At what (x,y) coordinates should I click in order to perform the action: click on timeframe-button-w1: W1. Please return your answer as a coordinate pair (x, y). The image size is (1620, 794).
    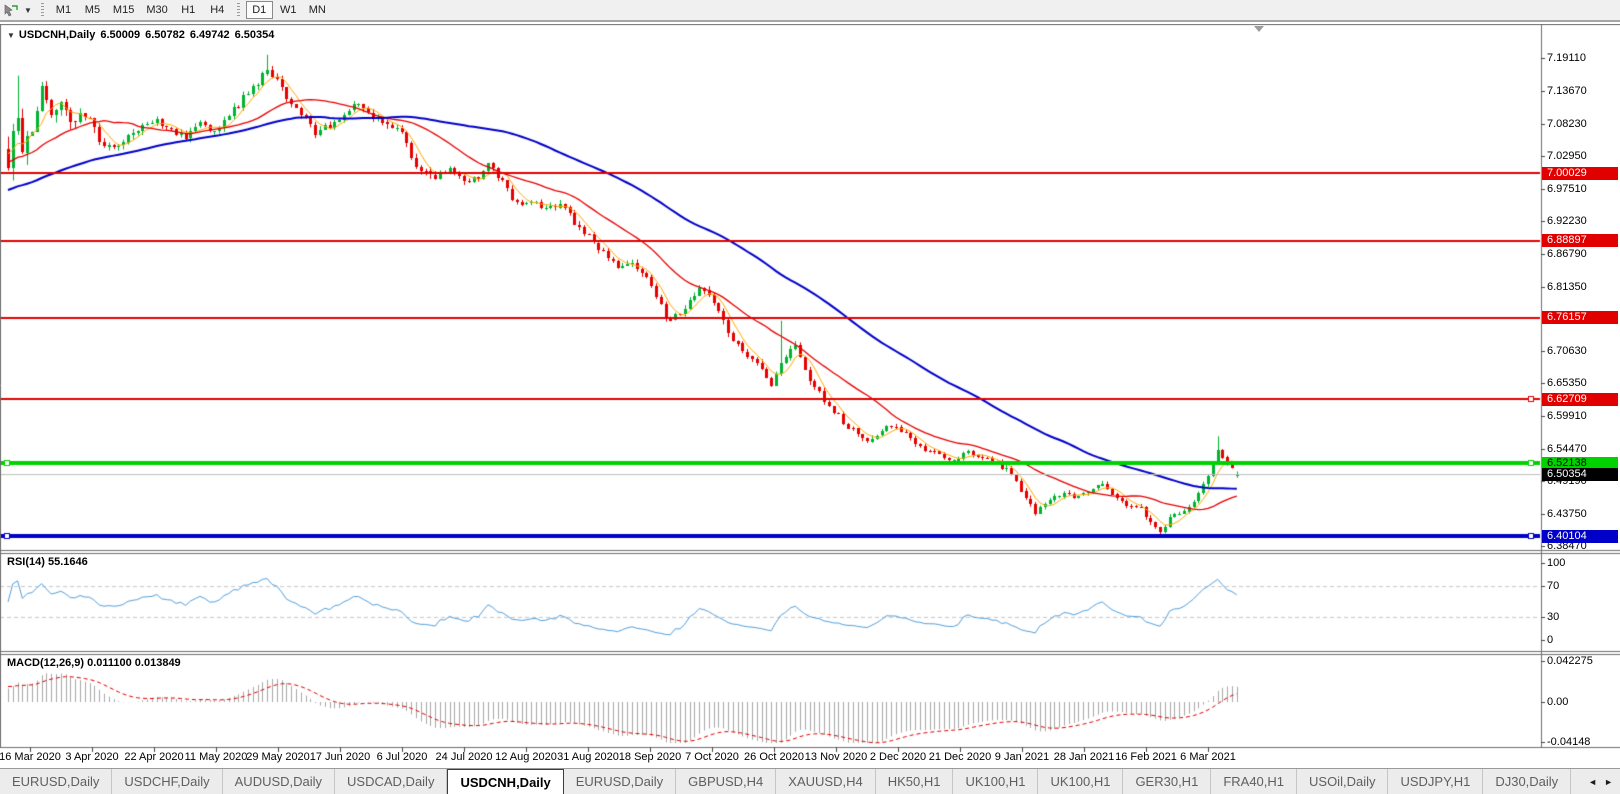
    Looking at the image, I should click on (288, 10).